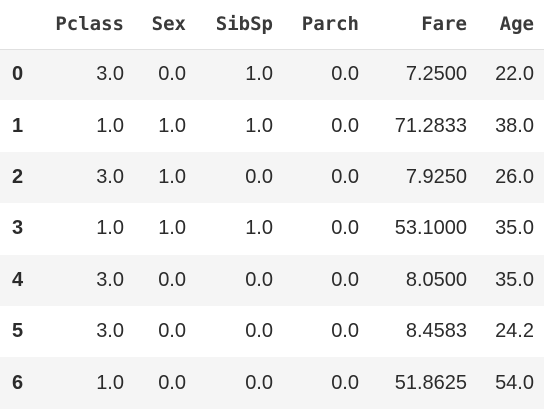  Describe the element at coordinates (21, 126) in the screenshot. I see `row-index: 1` at that location.